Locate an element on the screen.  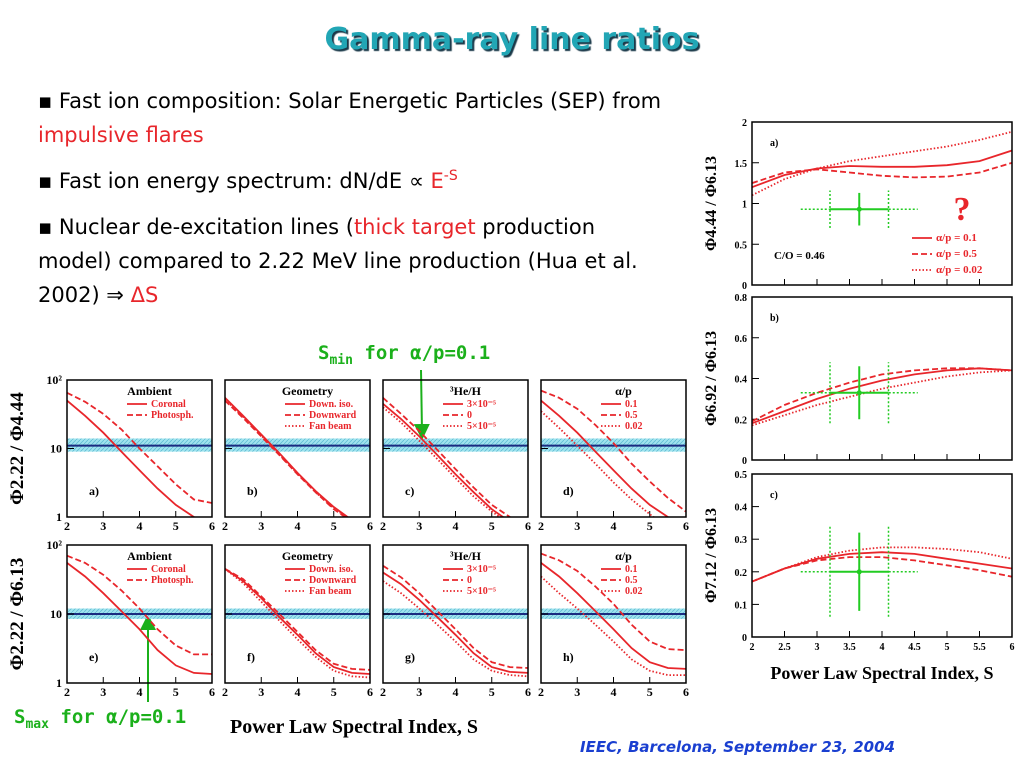
panel-label: e) is located at coordinates (93, 657).